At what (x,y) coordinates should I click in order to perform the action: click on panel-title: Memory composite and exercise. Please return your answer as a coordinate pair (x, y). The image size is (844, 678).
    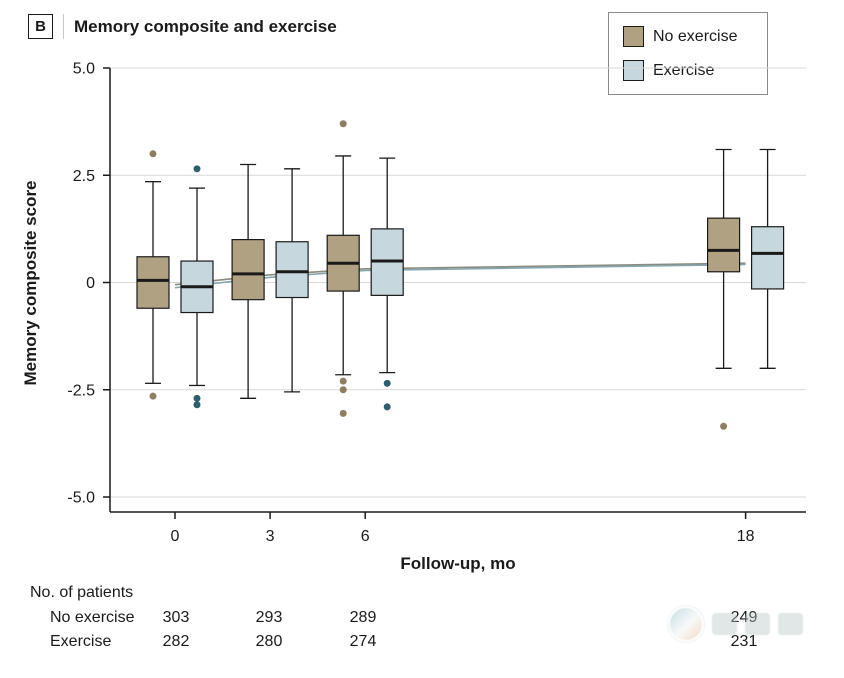
    Looking at the image, I should click on (205, 26).